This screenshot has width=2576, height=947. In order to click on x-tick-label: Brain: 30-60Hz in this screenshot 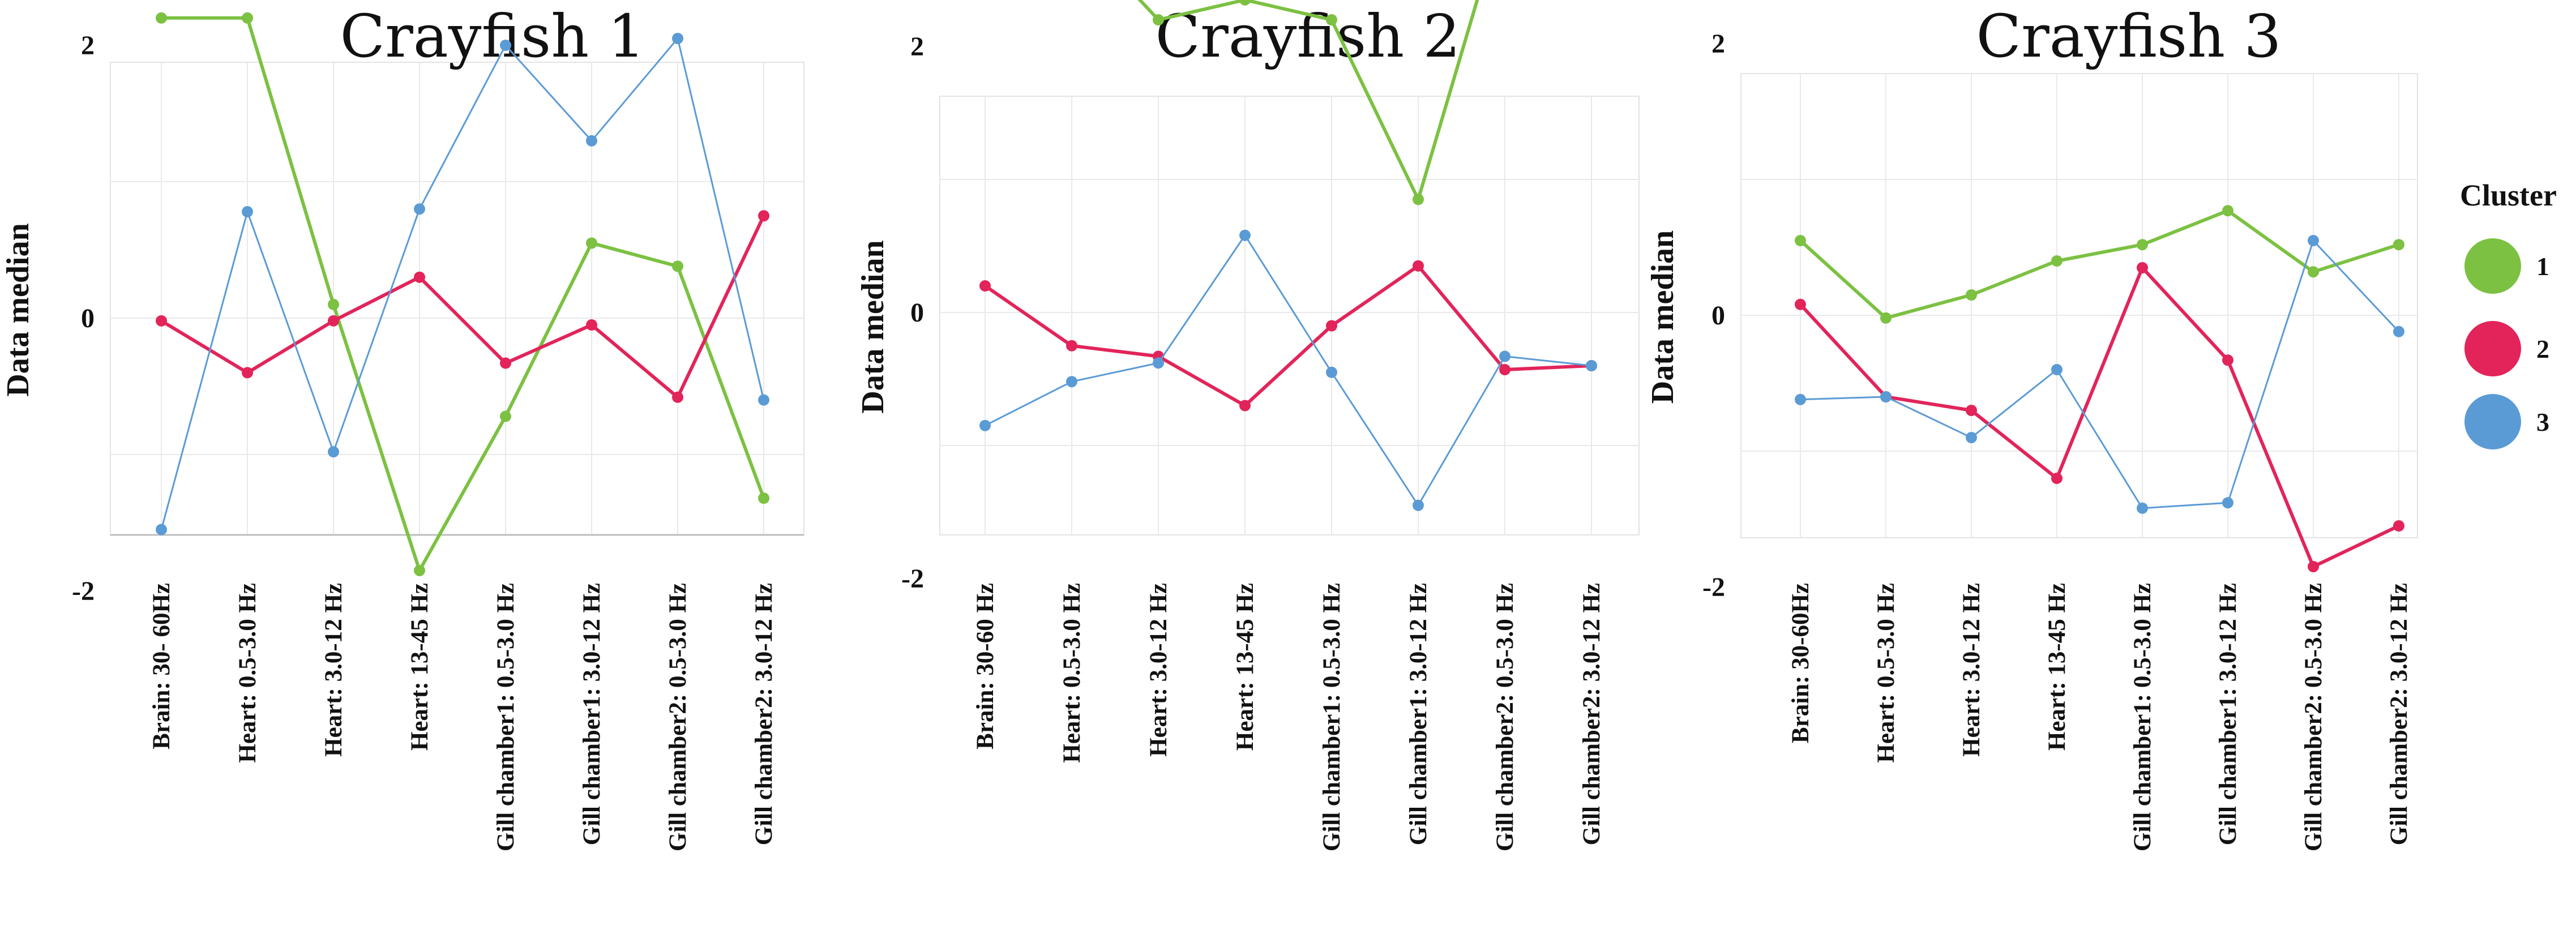, I will do `click(1800, 663)`.